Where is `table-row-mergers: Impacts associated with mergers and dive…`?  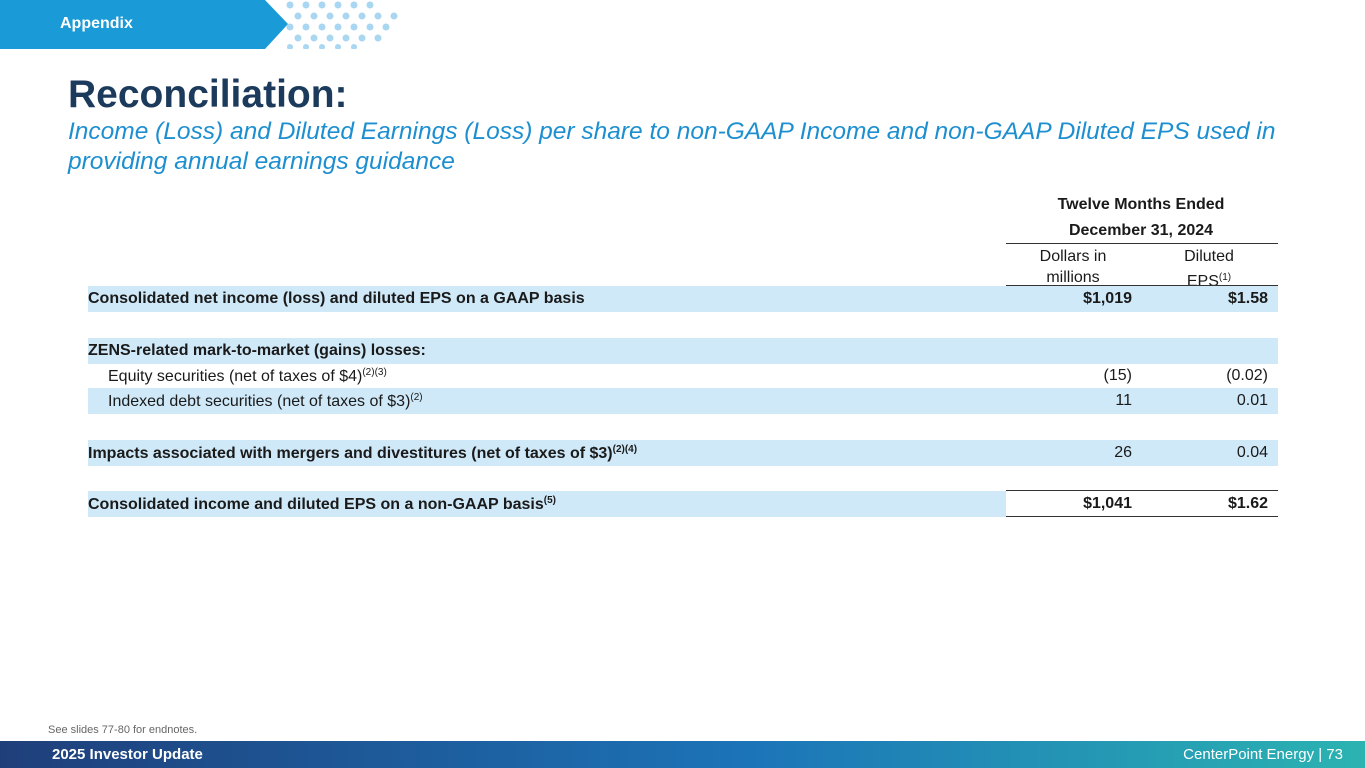
table-row-mergers: Impacts associated with mergers and dive… is located at coordinates (683, 453).